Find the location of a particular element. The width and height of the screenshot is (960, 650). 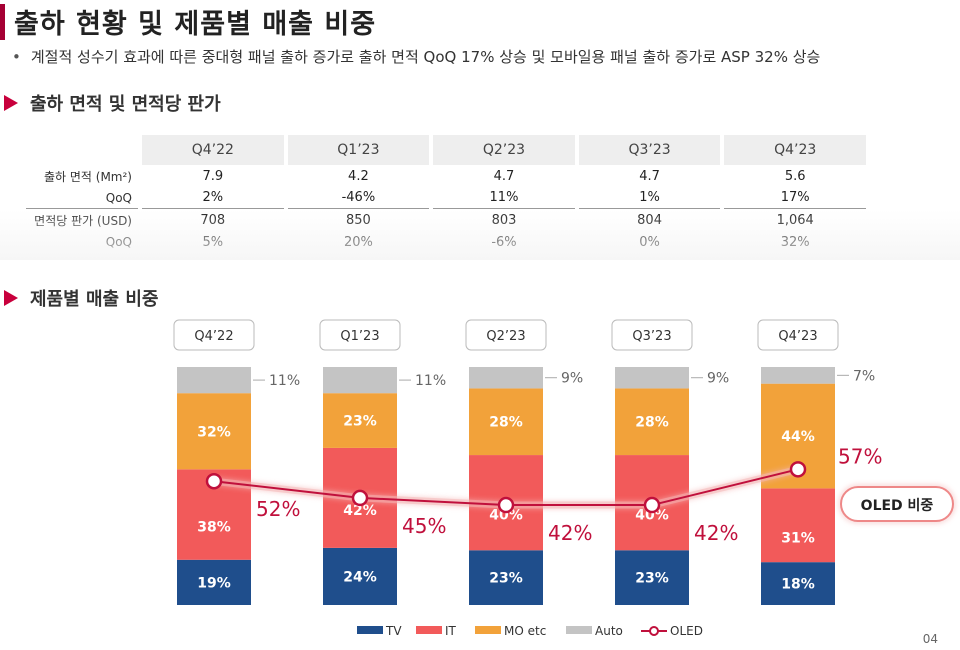

table-cell: 1% is located at coordinates (649, 198).